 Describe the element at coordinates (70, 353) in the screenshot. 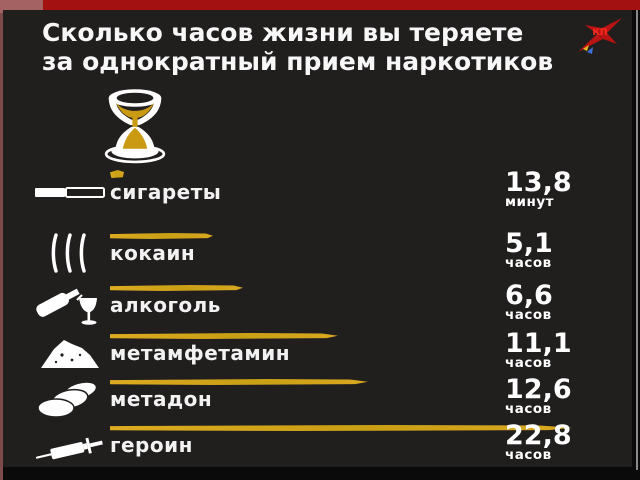

I see `powder-pile-icon` at that location.